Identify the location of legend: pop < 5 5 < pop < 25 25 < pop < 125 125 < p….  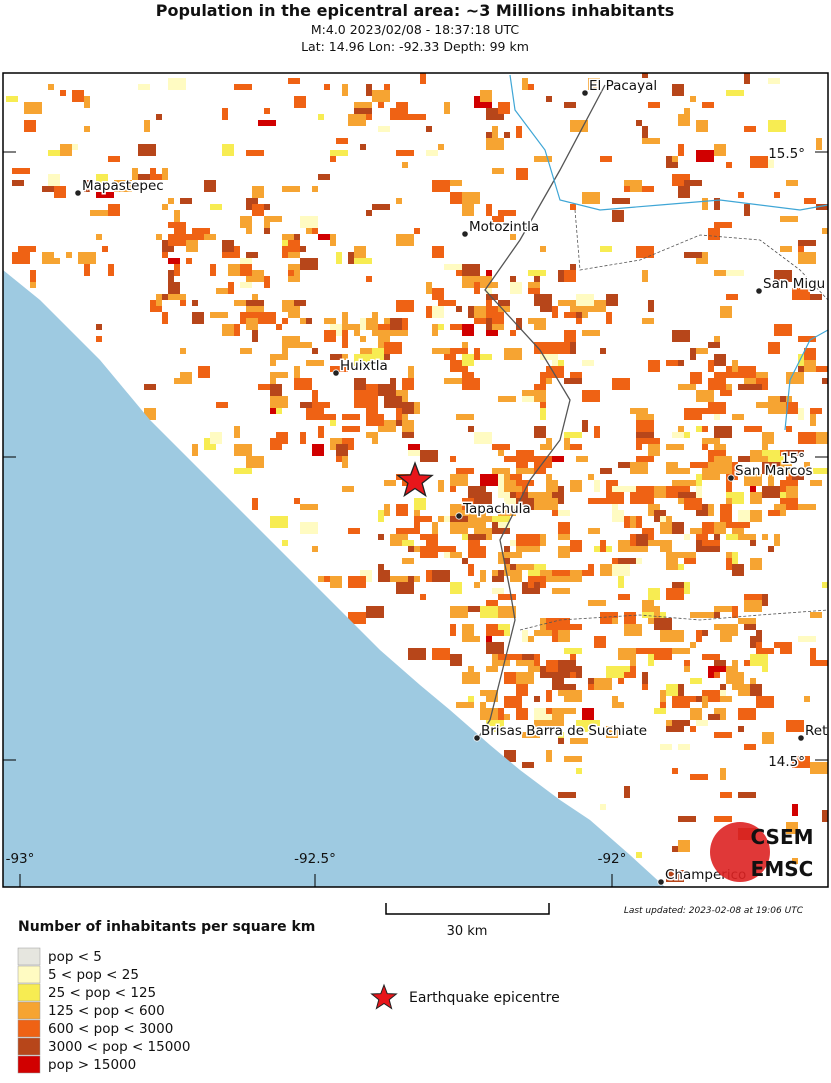
(104, 1010).